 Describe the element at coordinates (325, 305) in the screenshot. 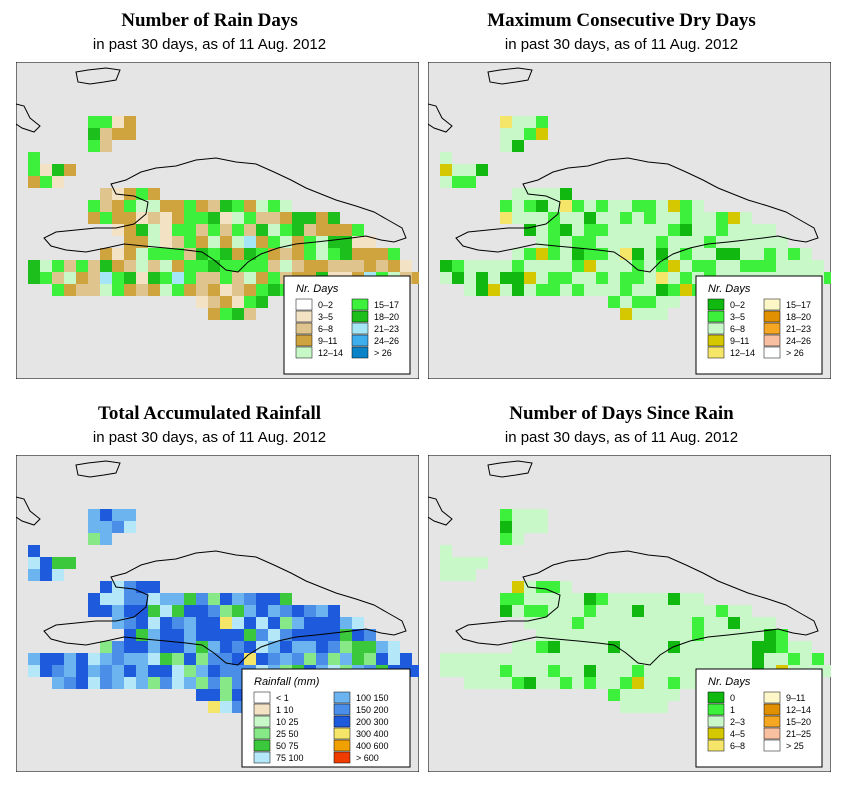

I see `legend-label: 0–2` at that location.